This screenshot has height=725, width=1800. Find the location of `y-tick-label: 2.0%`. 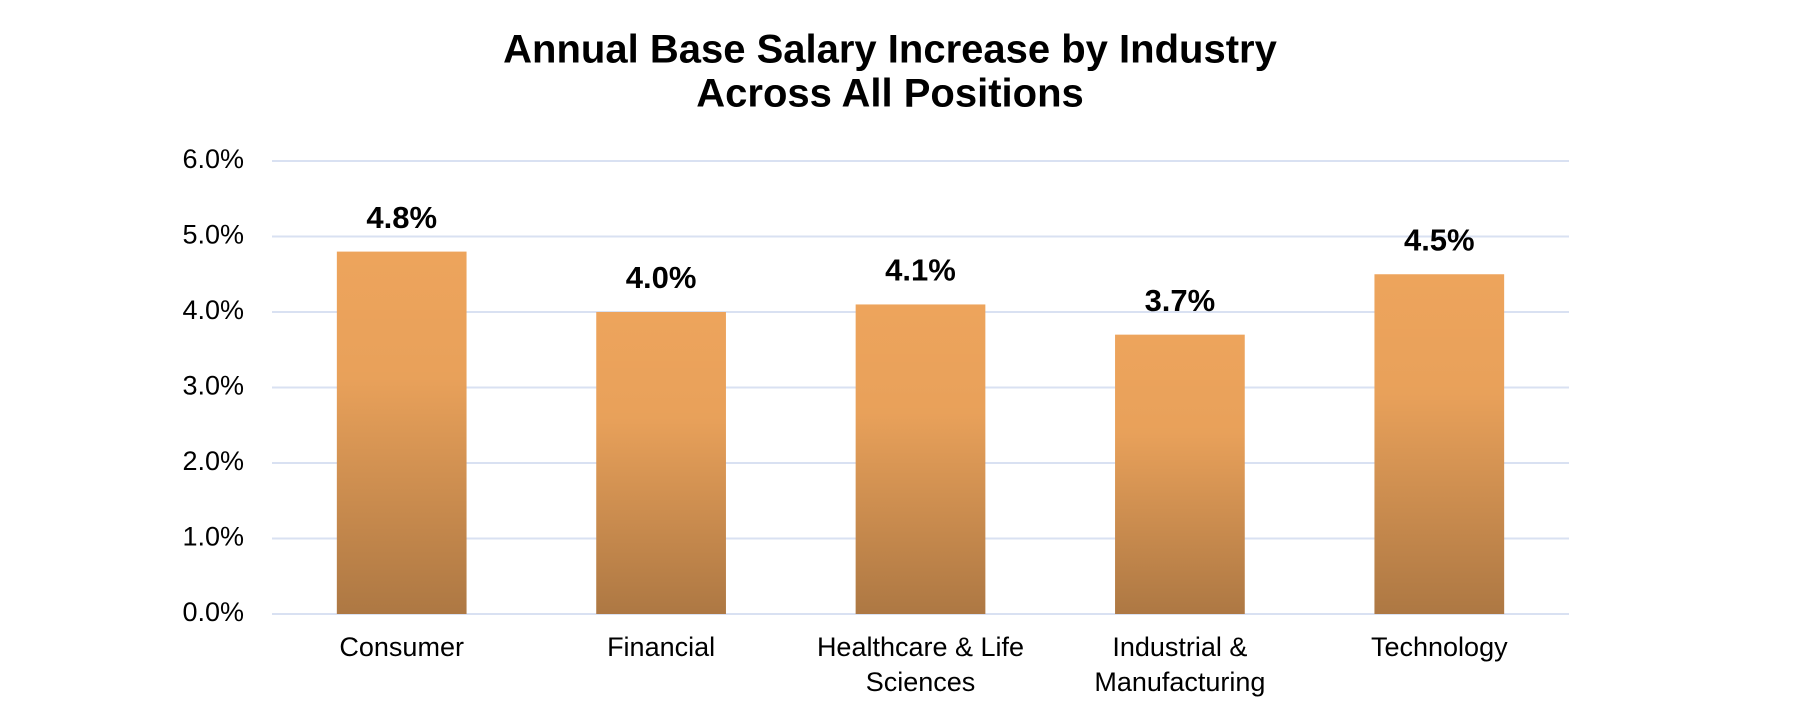

y-tick-label: 2.0% is located at coordinates (213, 461).